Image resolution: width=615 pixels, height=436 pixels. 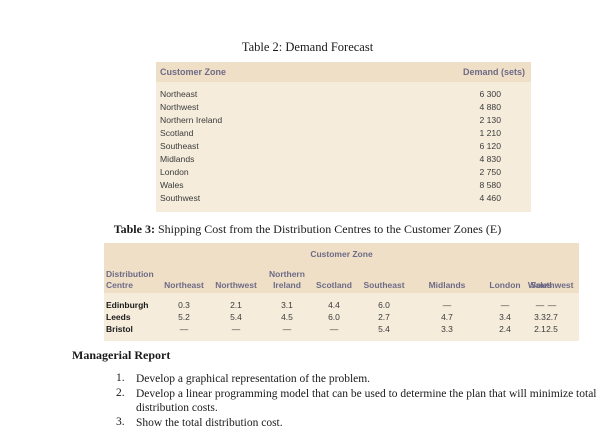 I want to click on table3-centre-label: Edinburgh, so click(x=127, y=305).